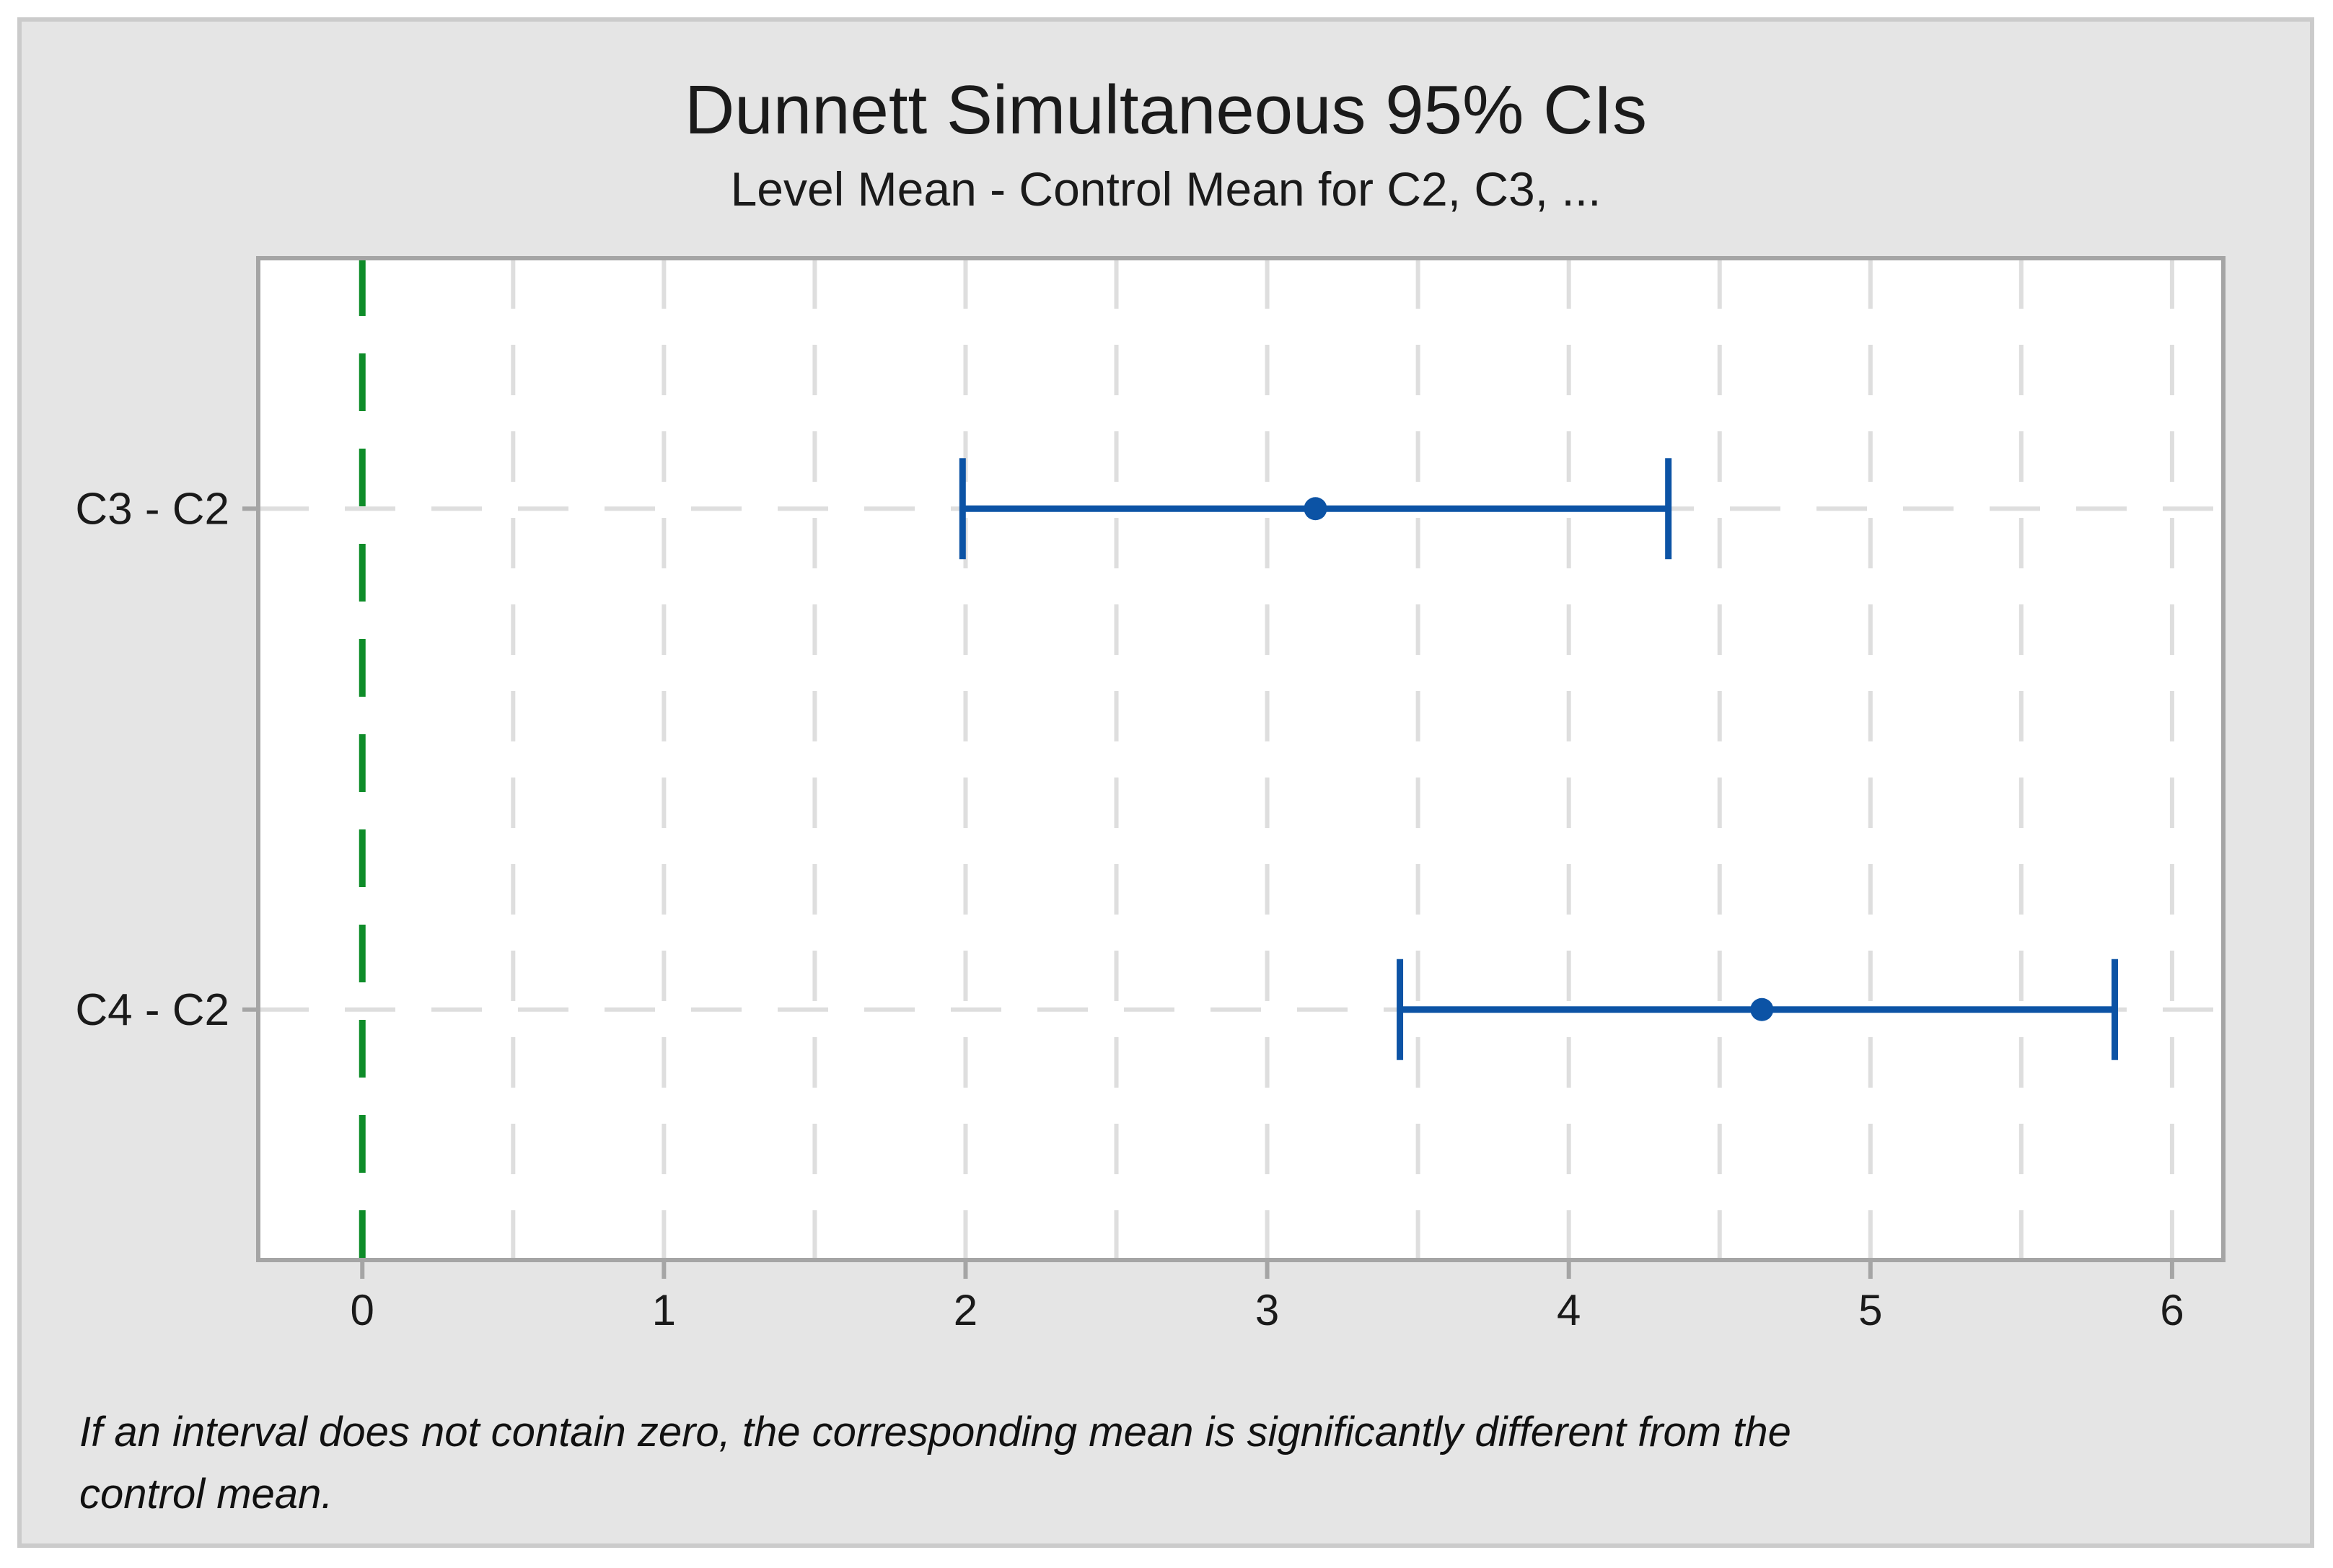 This screenshot has height=1568, width=2333. I want to click on x-axis-tick-label: 0, so click(362, 1310).